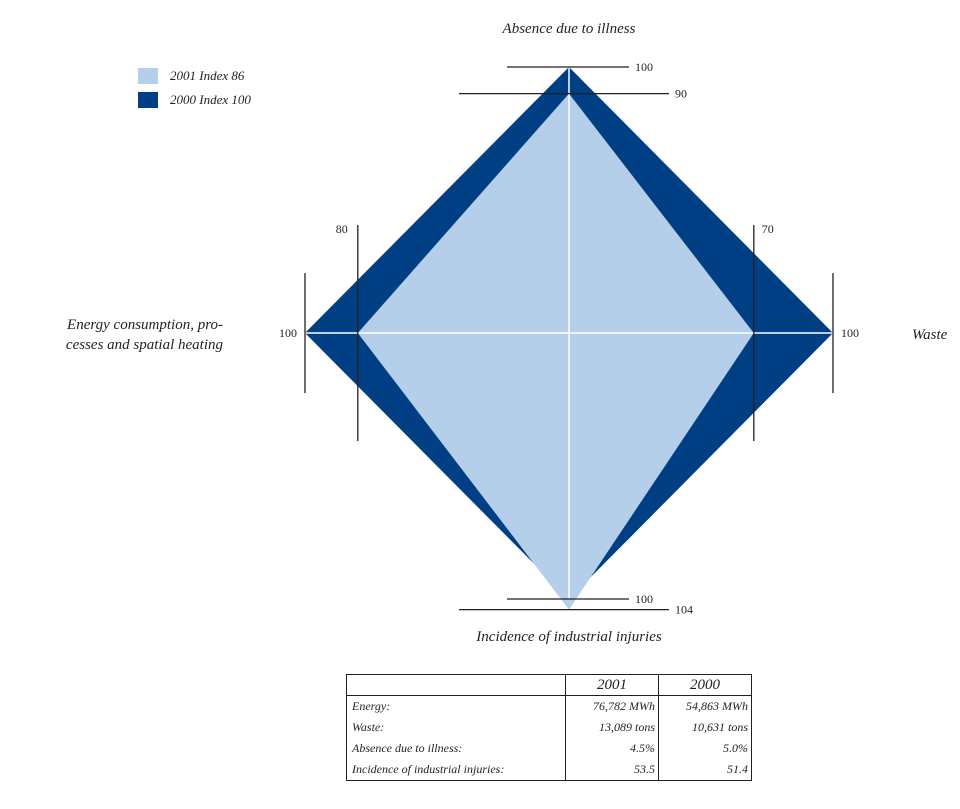 The width and height of the screenshot is (960, 809). Describe the element at coordinates (456, 685) in the screenshot. I see `table-header-blank` at that location.